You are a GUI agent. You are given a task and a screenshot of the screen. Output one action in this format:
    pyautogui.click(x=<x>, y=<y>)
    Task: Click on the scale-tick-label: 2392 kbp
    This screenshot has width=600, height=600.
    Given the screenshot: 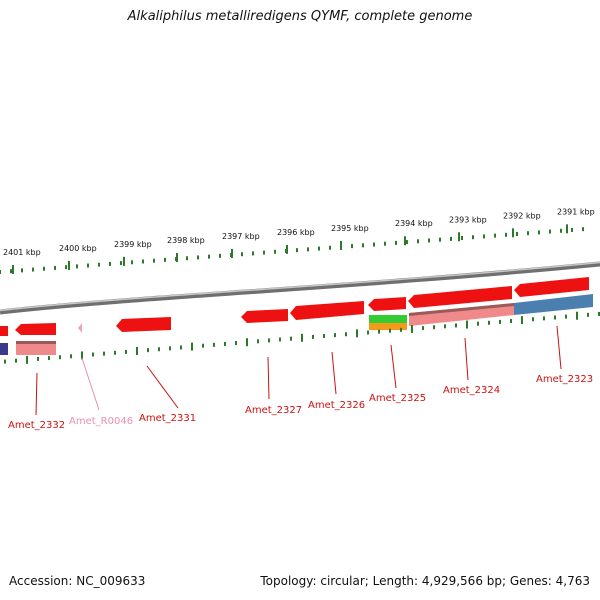 What is the action you would take?
    pyautogui.click(x=522, y=215)
    